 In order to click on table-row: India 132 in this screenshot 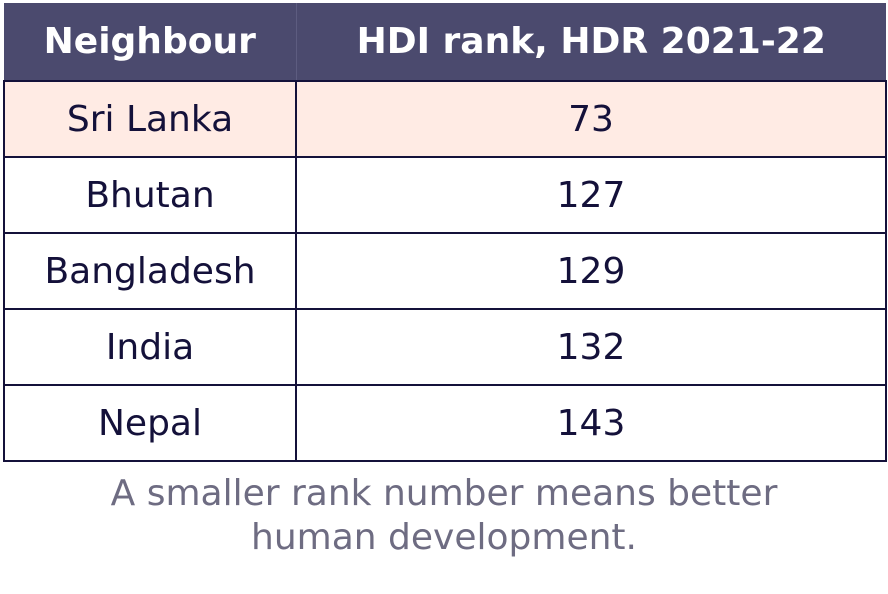, I will do `click(445, 347)`.